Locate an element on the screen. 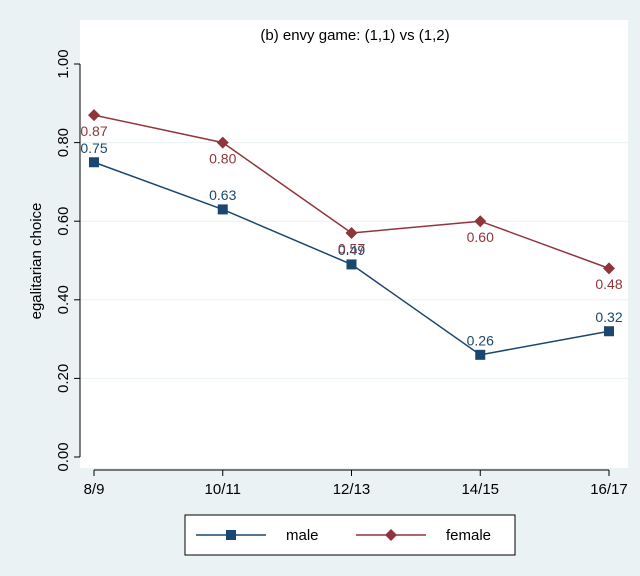  data-label: 0.48 is located at coordinates (608, 284).